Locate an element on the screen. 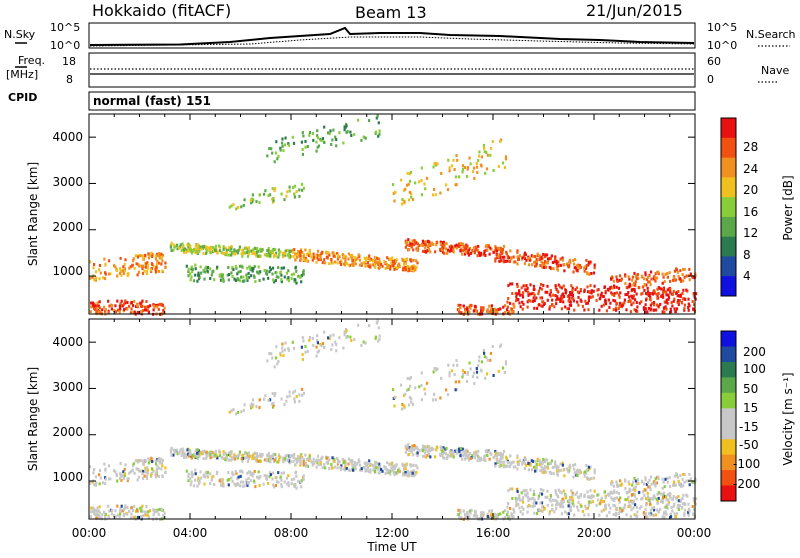 Image resolution: width=800 pixels, height=558 pixels. nsearch-tick-high: 10^5 is located at coordinates (722, 27).